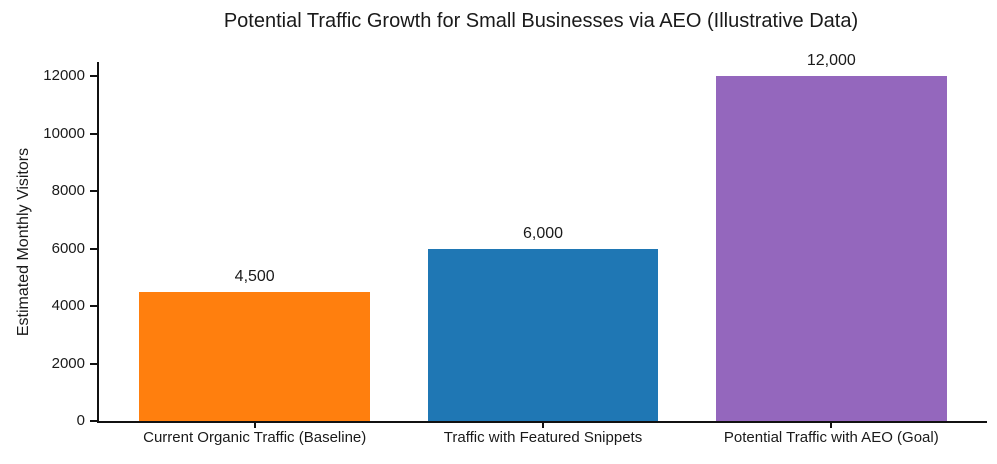 The height and width of the screenshot is (464, 997). What do you see at coordinates (68, 306) in the screenshot?
I see `y-tick-label: 4000` at bounding box center [68, 306].